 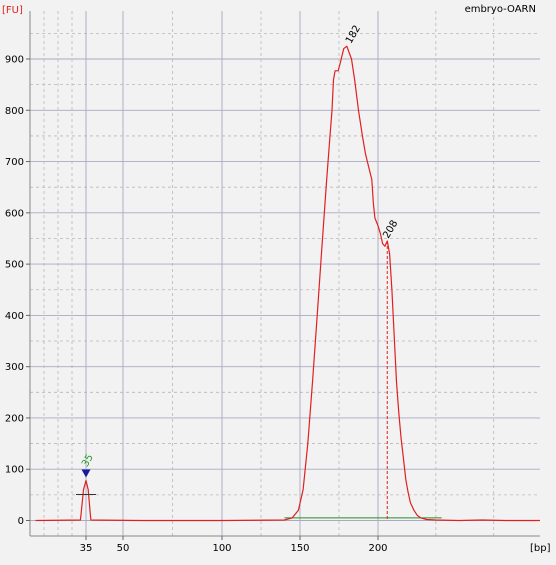 What do you see at coordinates (234, 545) in the screenshot?
I see `x-tick-labels: 35 50 100 150 200` at bounding box center [234, 545].